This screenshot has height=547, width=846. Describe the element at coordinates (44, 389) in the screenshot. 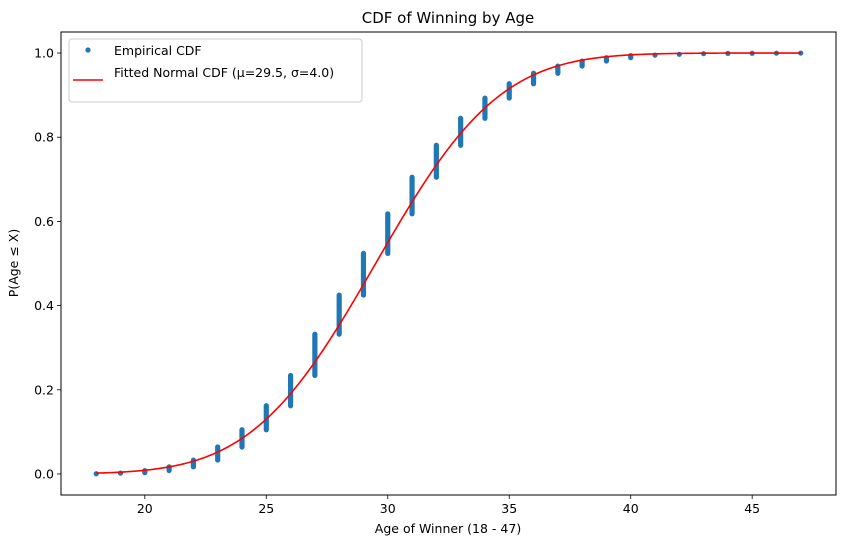

I see `y-tick-label: 0.2` at that location.